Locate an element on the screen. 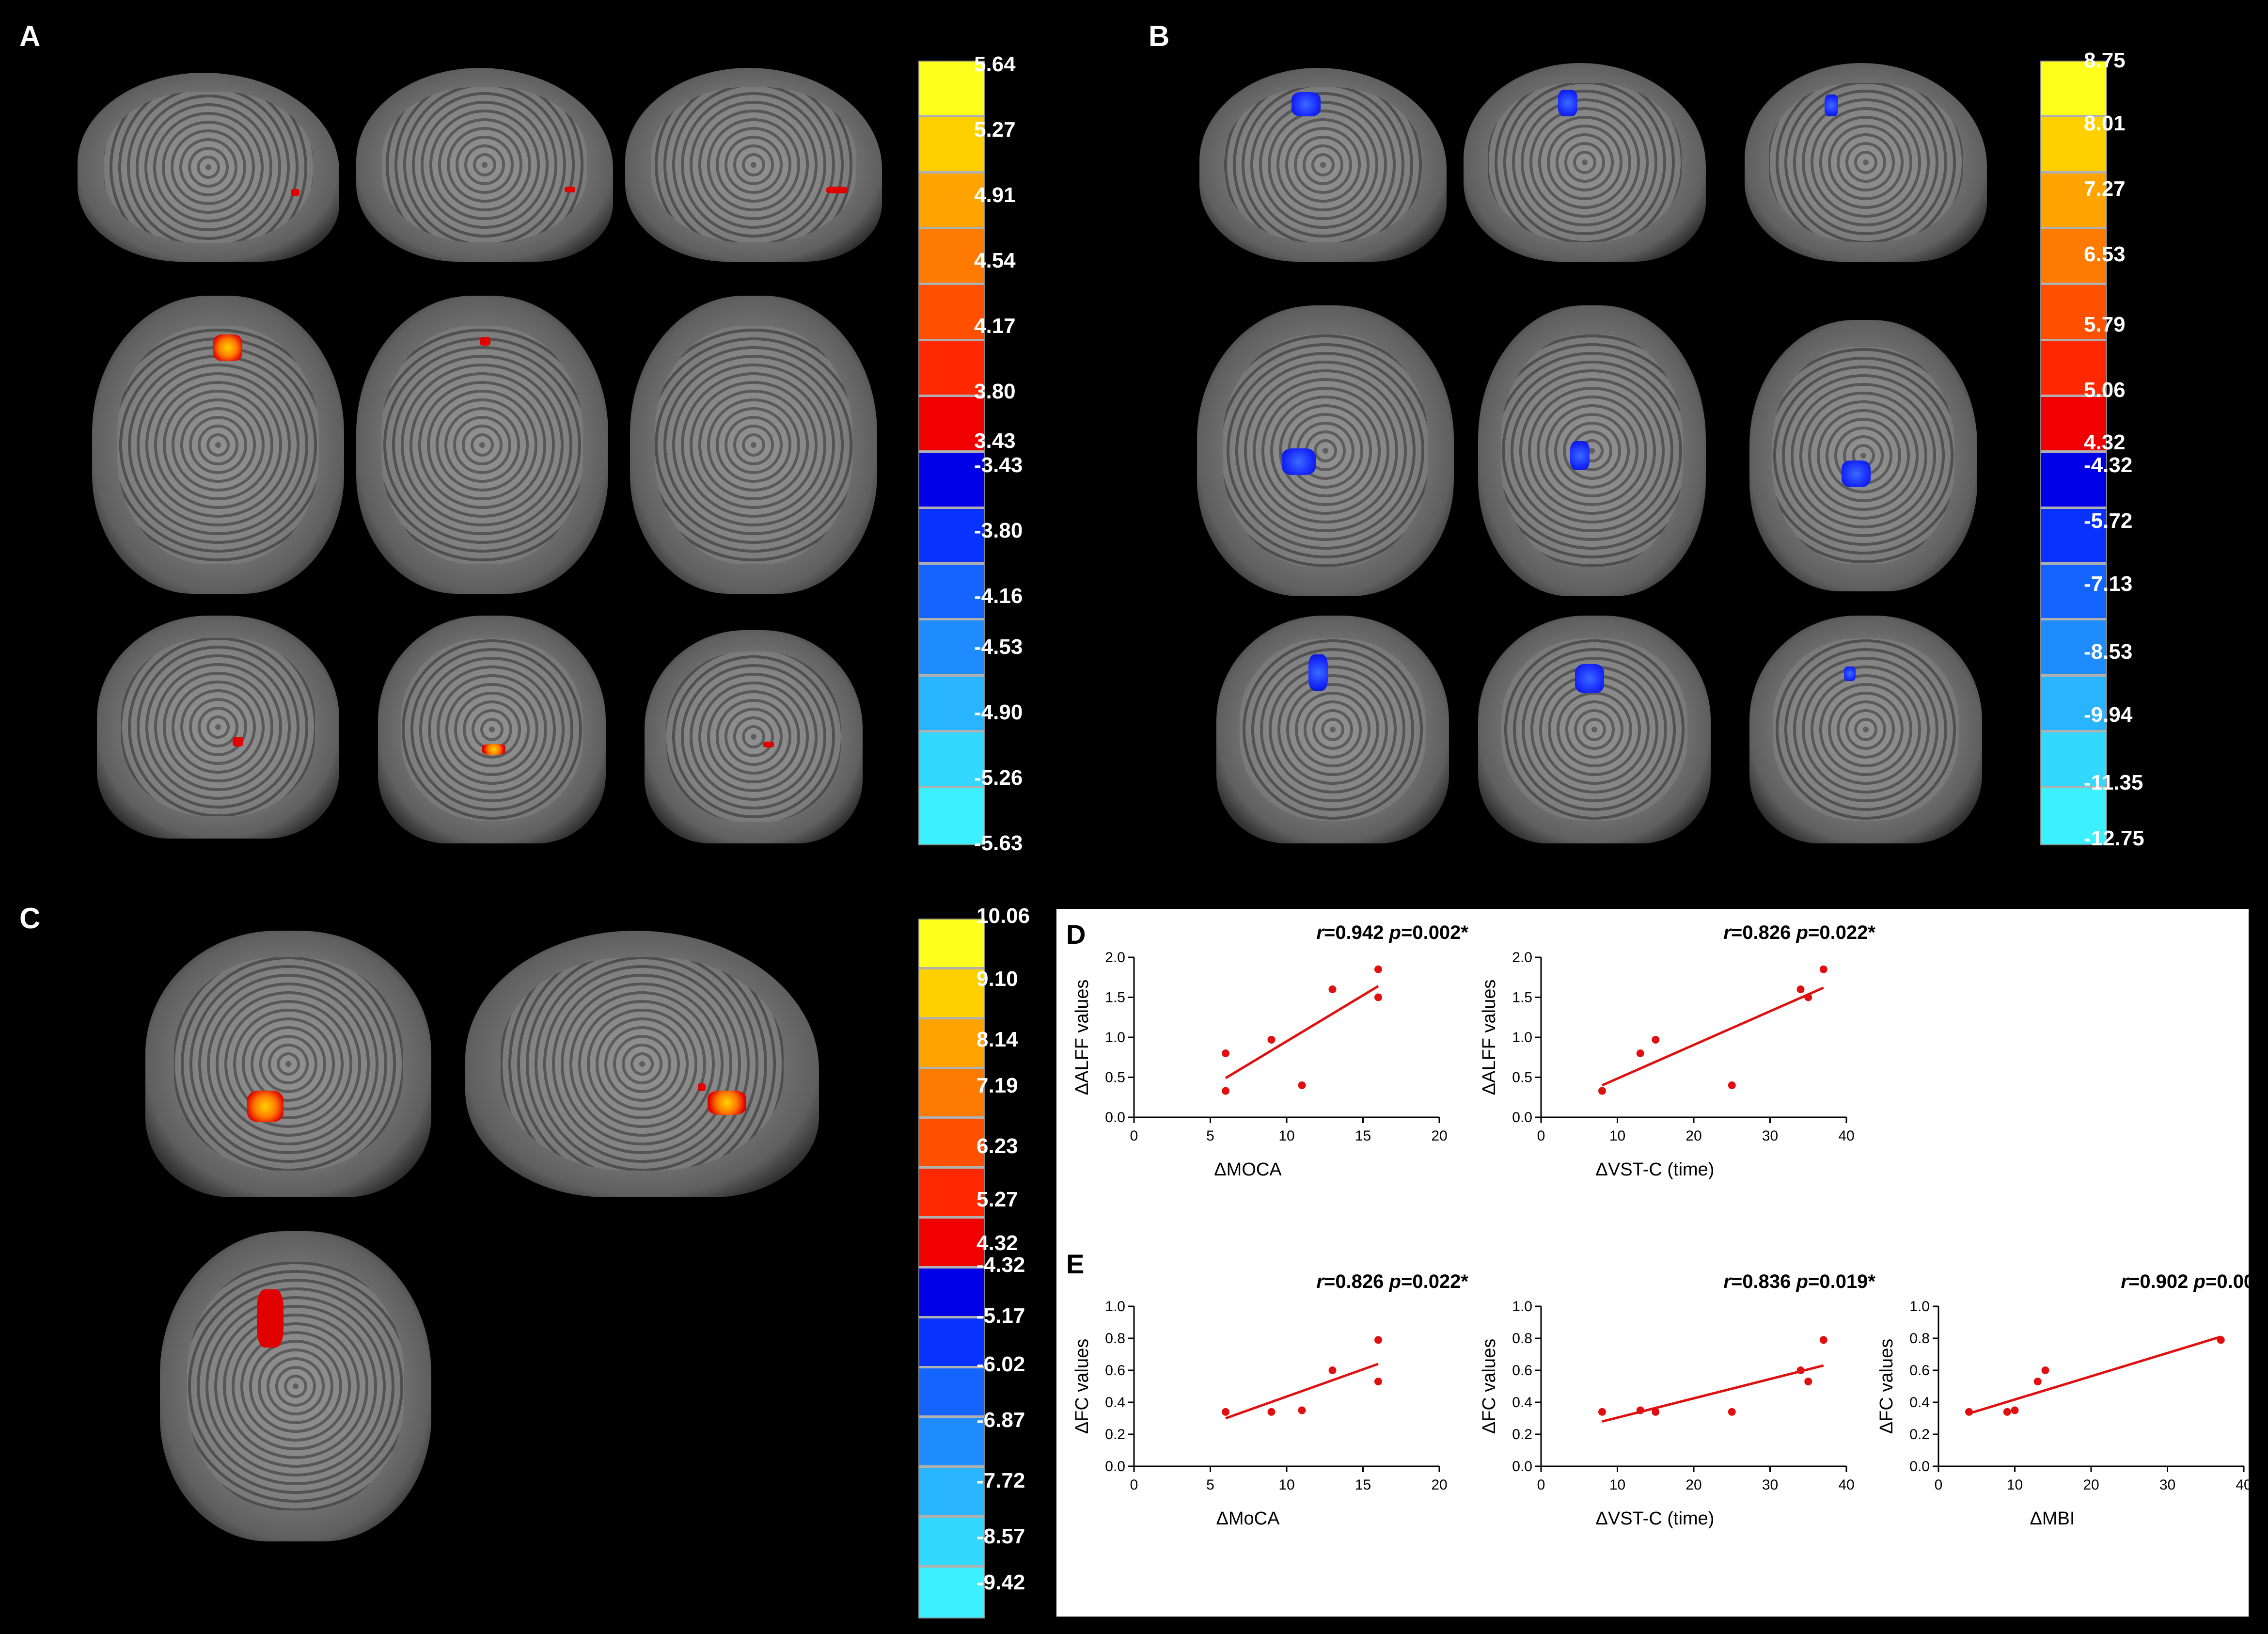  correlation-stats: r=0.942 p=0.002* is located at coordinates (1392, 932).